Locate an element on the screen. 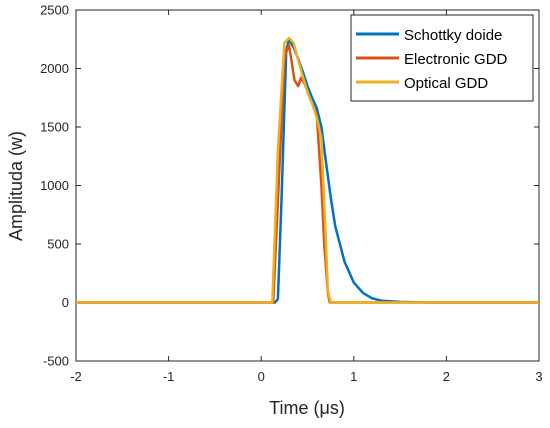 This screenshot has height=428, width=550. x-tick-label: 0 is located at coordinates (261, 376).